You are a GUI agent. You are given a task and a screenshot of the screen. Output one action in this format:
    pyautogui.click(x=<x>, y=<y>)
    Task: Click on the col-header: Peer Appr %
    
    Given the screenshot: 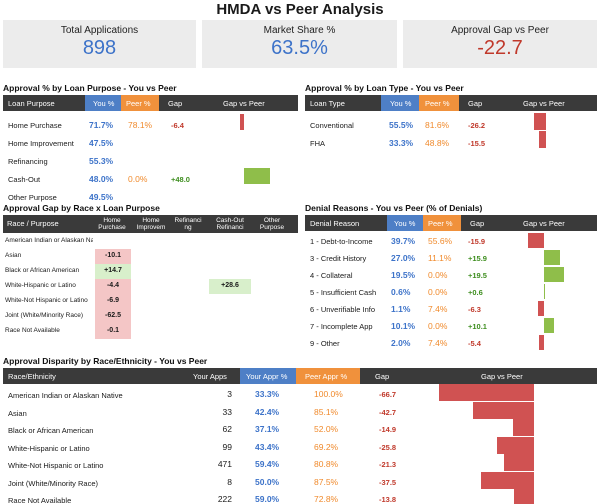 What is the action you would take?
    pyautogui.click(x=326, y=376)
    